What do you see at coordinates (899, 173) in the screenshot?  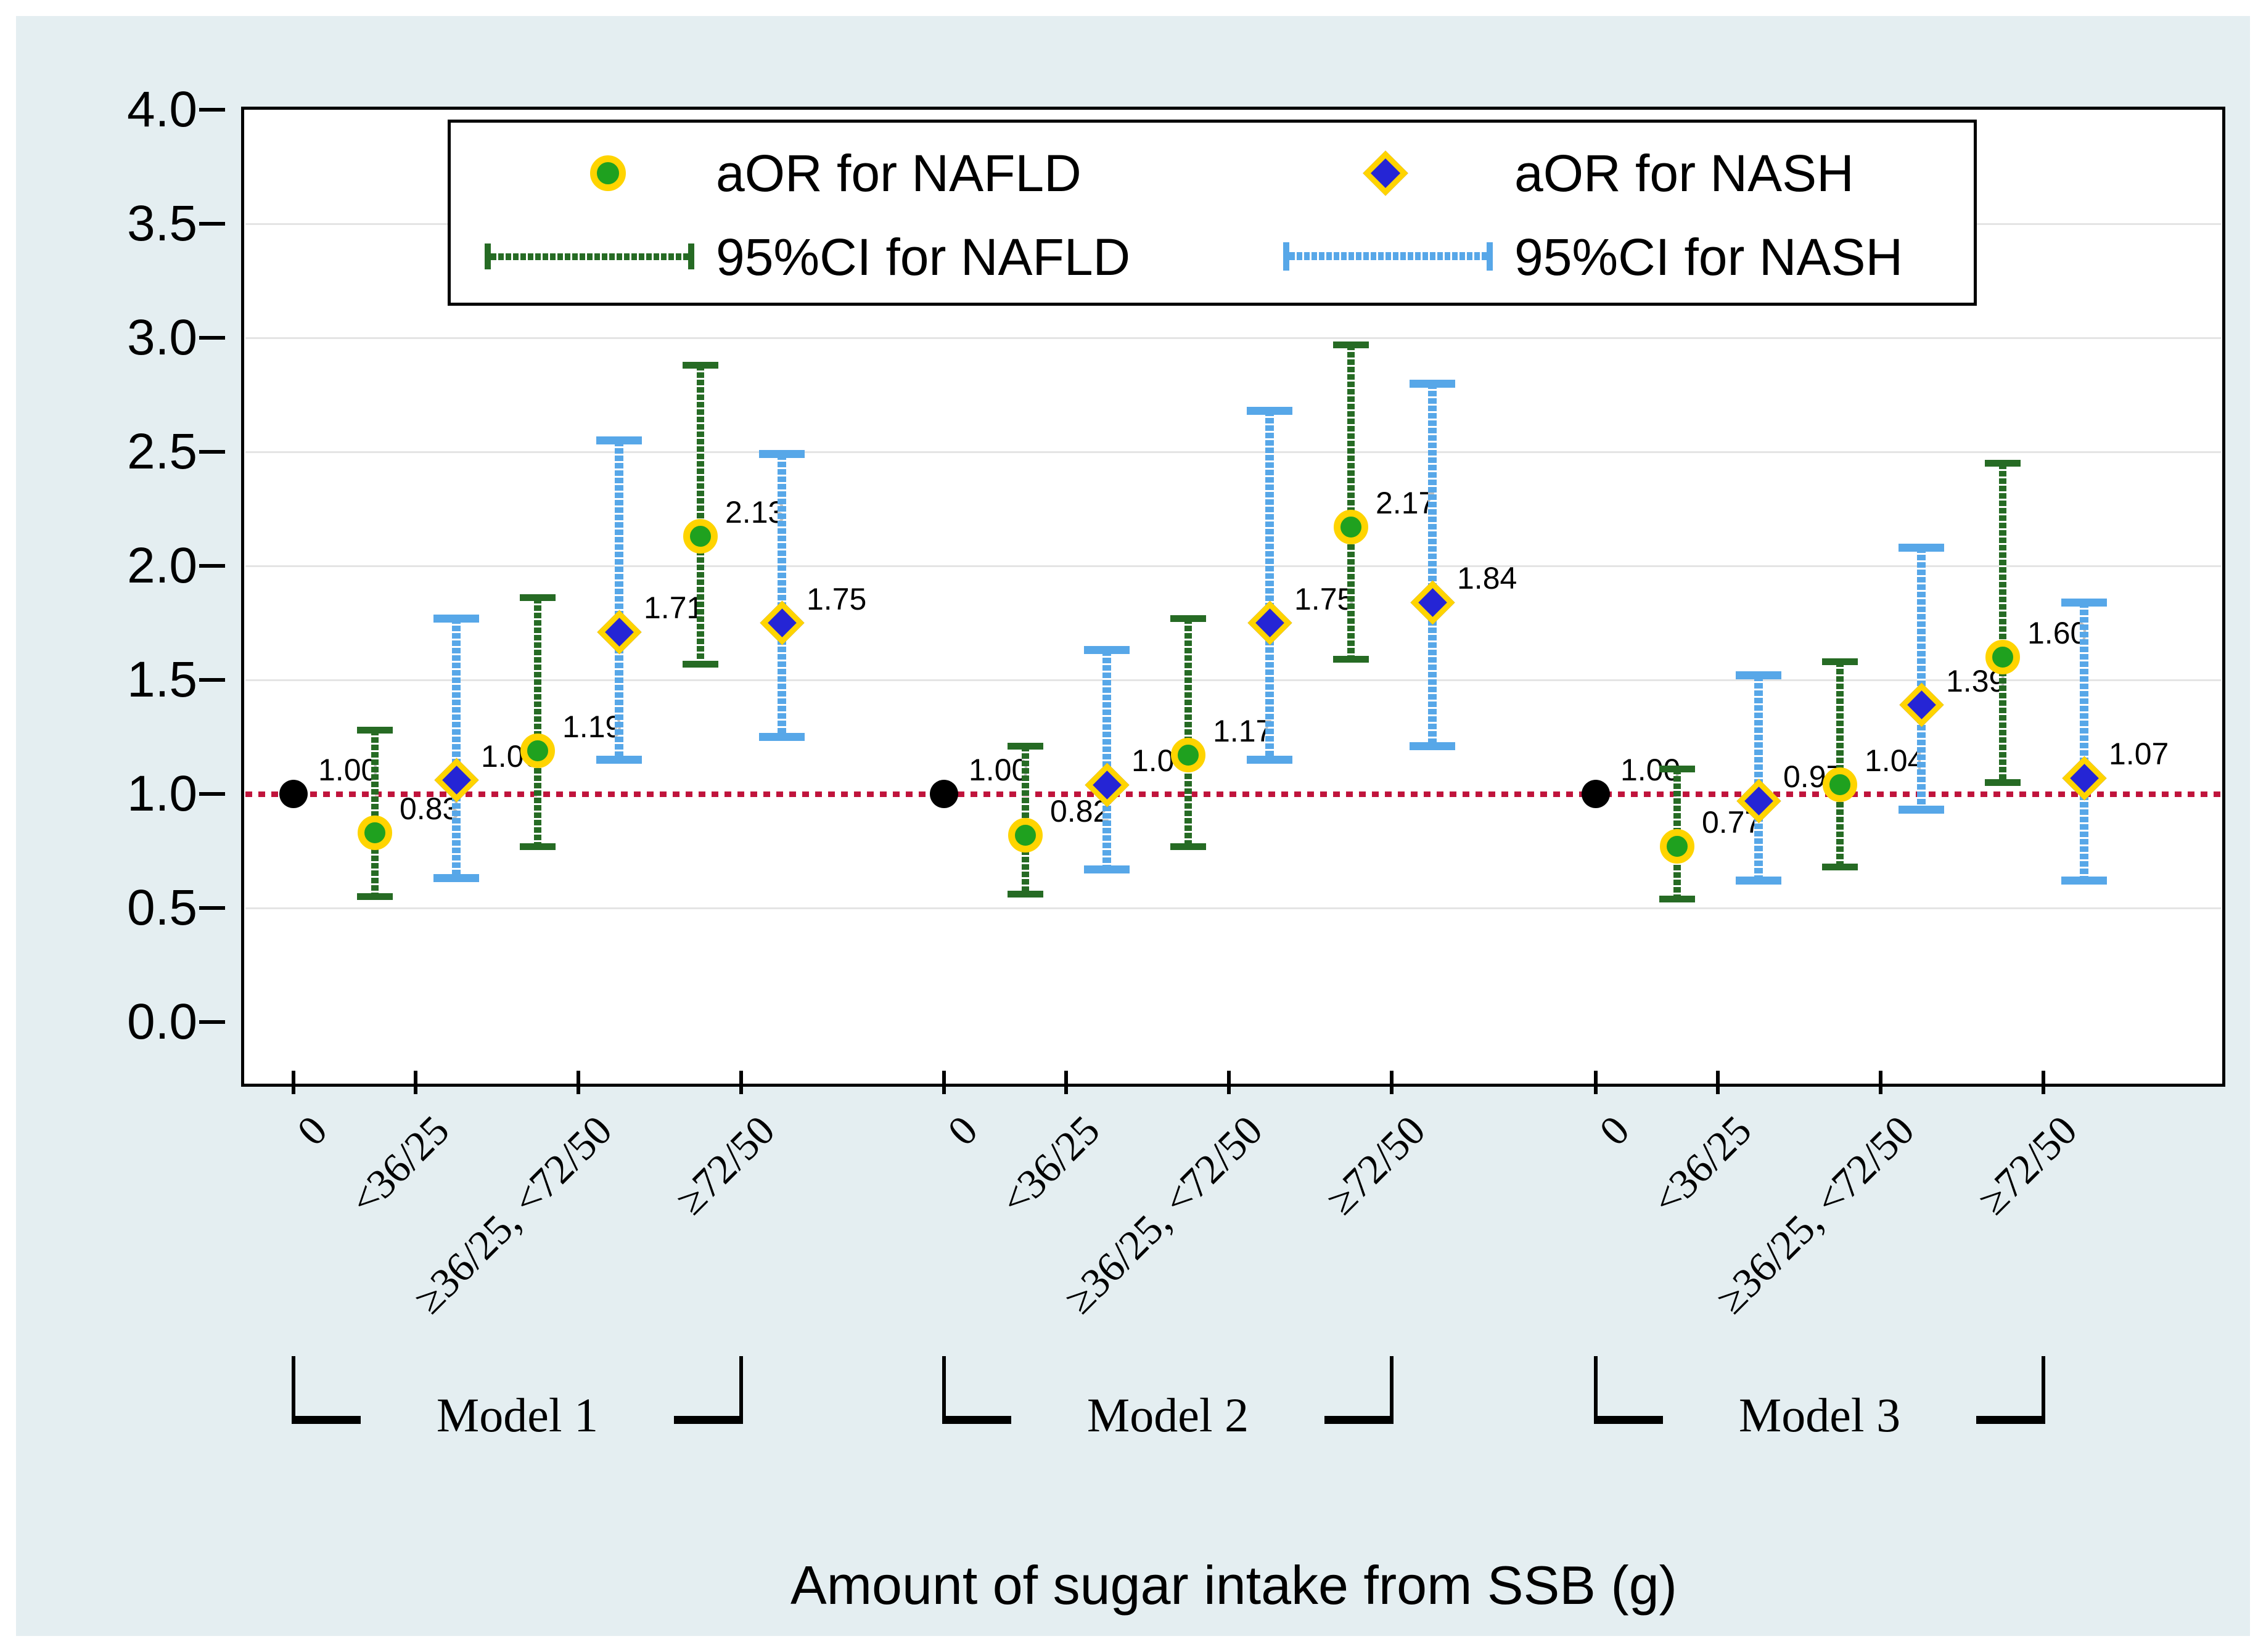 I see `legend-item-label: aOR for NAFLD` at bounding box center [899, 173].